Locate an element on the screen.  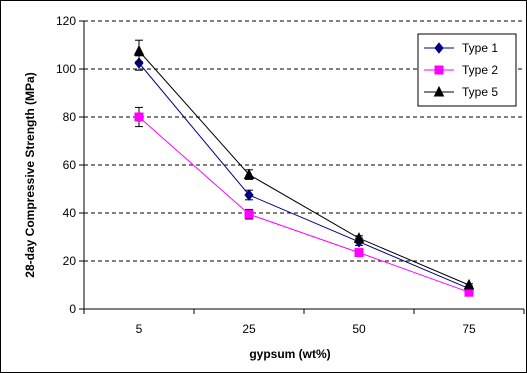
y-tick-label: 40 is located at coordinates (70, 213).